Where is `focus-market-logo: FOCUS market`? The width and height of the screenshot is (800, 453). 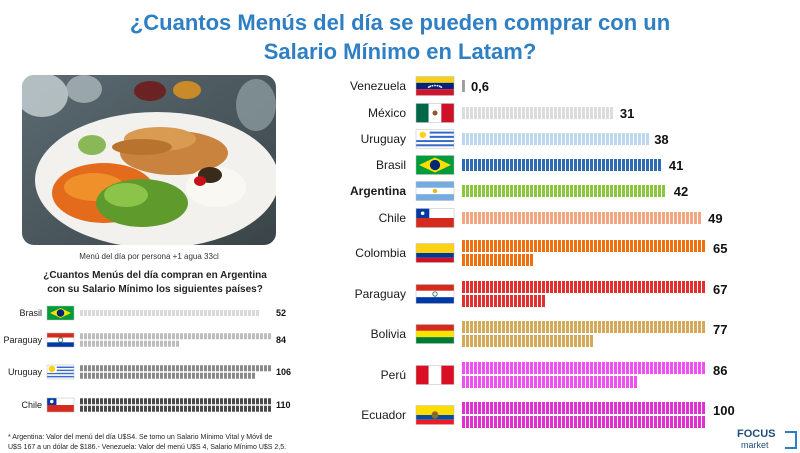 focus-market-logo: FOCUS market is located at coordinates (767, 440).